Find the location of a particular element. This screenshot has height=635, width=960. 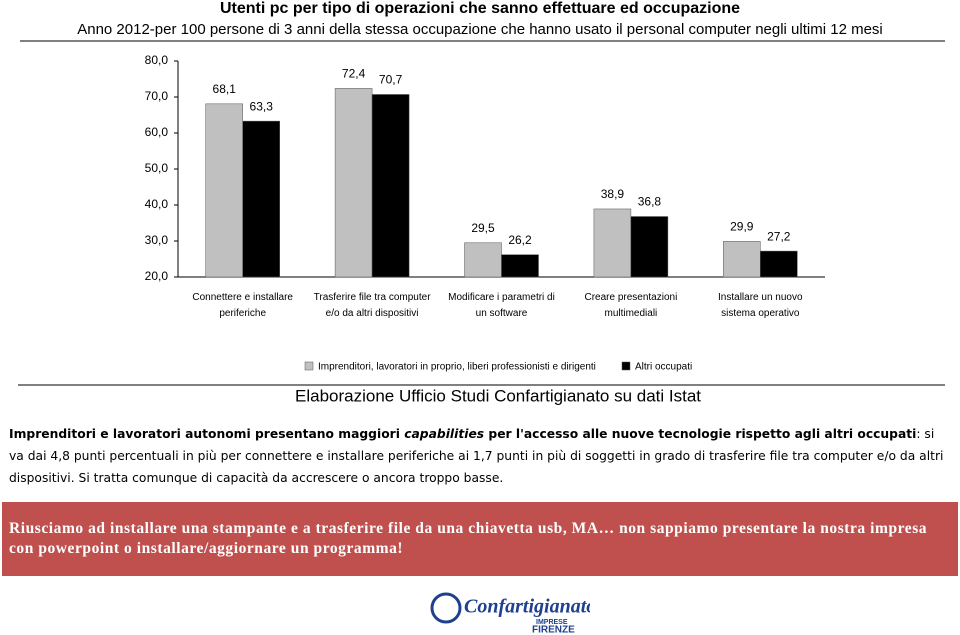

logo-mark is located at coordinates (446, 608).